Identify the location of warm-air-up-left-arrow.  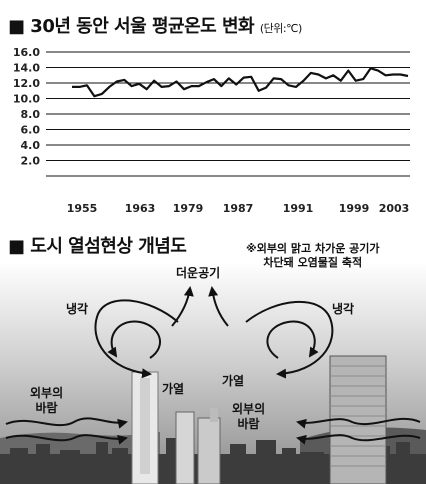
(182, 306).